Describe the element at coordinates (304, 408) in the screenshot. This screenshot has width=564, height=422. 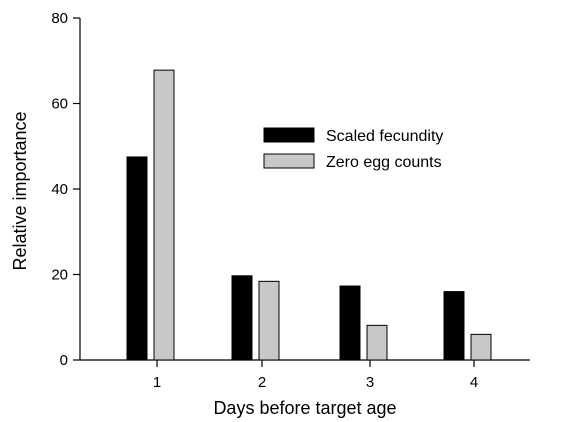
I see `x-axis-title: Days before target age` at that location.